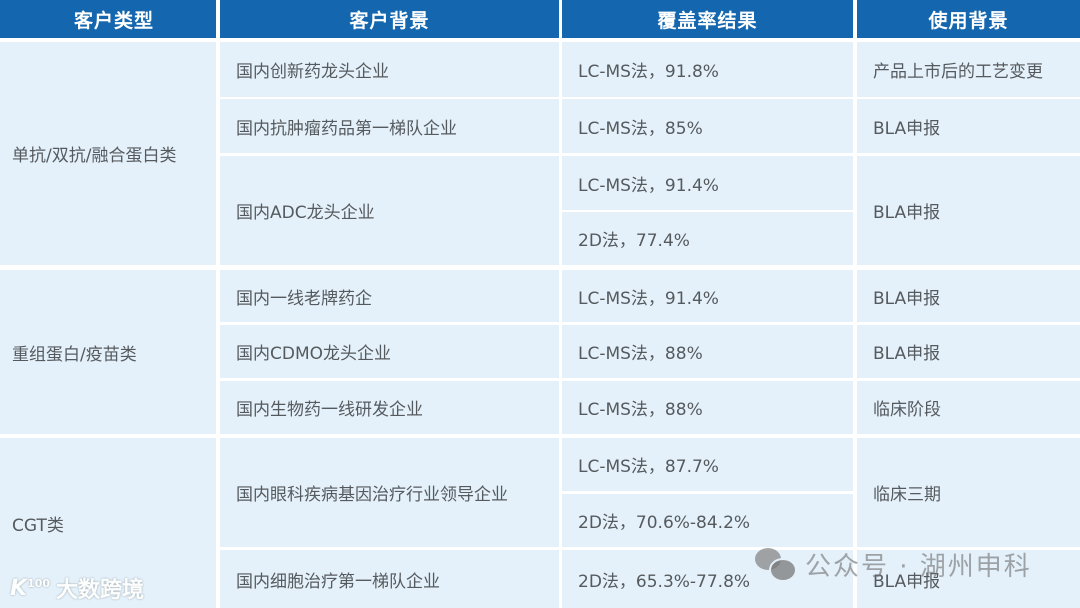 The image size is (1080, 608). I want to click on watermark-dashujuajing: K100 大数跨境, so click(77, 588).